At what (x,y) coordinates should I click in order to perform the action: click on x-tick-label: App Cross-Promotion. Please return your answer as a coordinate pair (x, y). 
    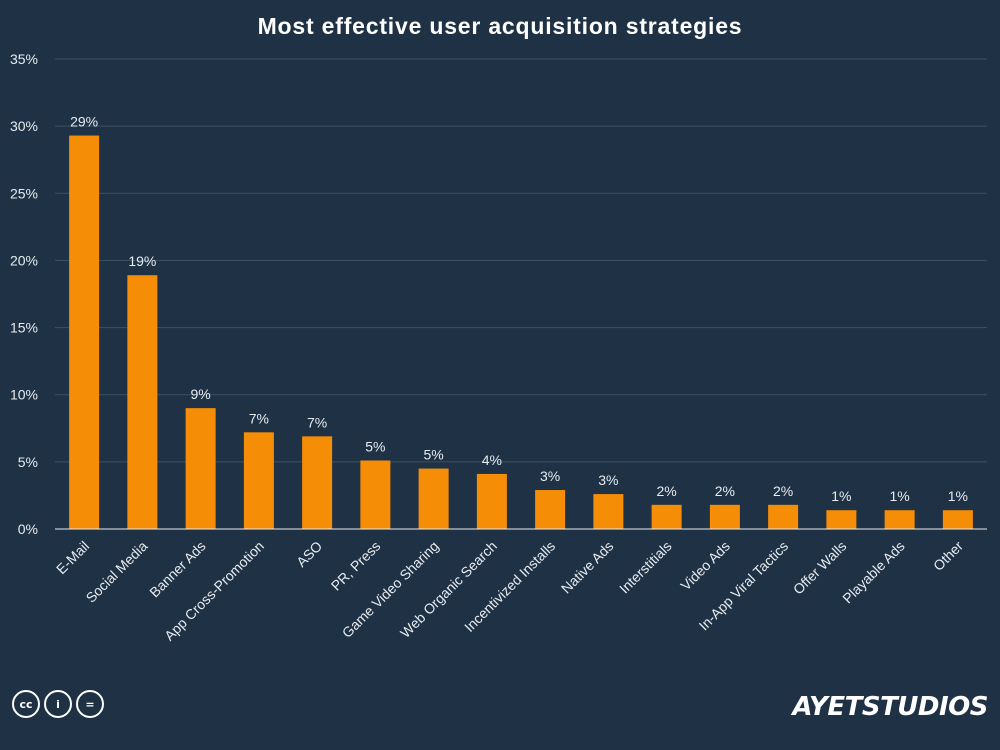
    Looking at the image, I should click on (214, 591).